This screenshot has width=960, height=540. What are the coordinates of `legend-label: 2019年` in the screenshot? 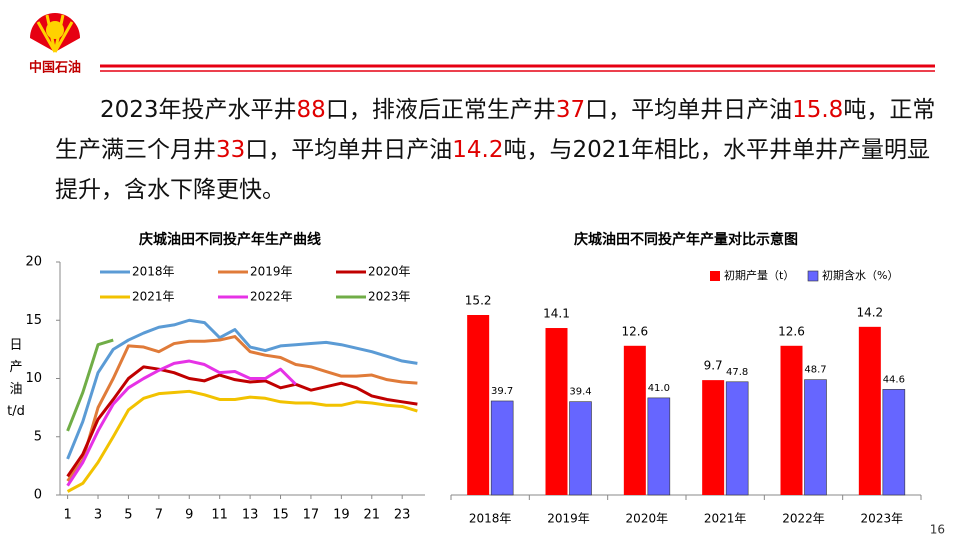 It's located at (271, 272).